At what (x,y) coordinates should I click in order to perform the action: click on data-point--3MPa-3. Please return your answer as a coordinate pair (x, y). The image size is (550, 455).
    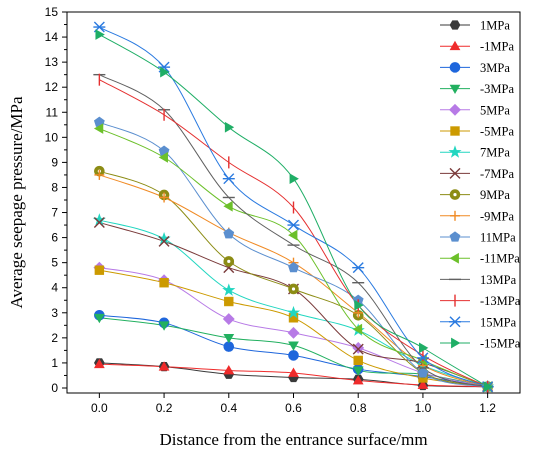
    Looking at the image, I should click on (293, 346).